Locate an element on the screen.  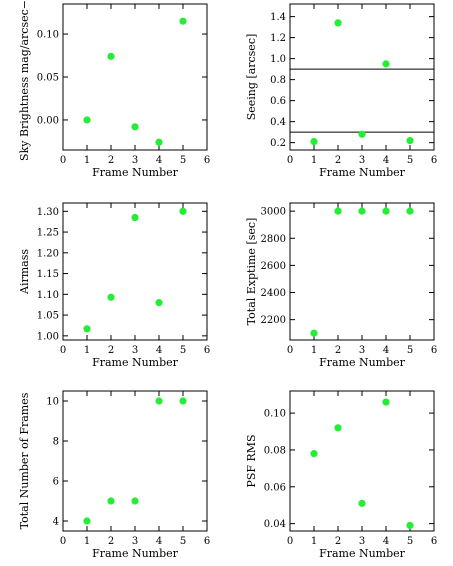
y-axis-label: Total Number of Frames is located at coordinates (24, 460).